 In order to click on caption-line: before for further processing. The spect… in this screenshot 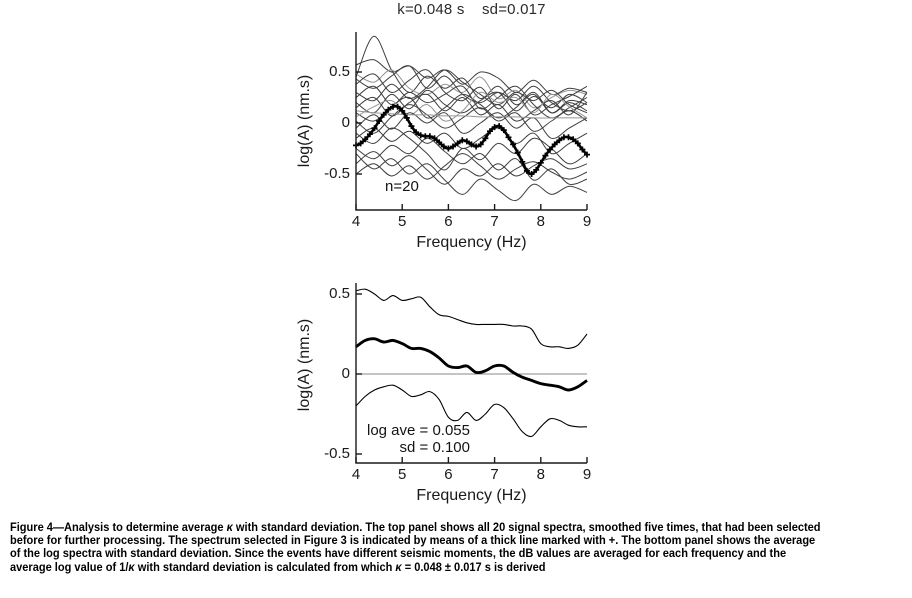, I will do `click(413, 540)`.